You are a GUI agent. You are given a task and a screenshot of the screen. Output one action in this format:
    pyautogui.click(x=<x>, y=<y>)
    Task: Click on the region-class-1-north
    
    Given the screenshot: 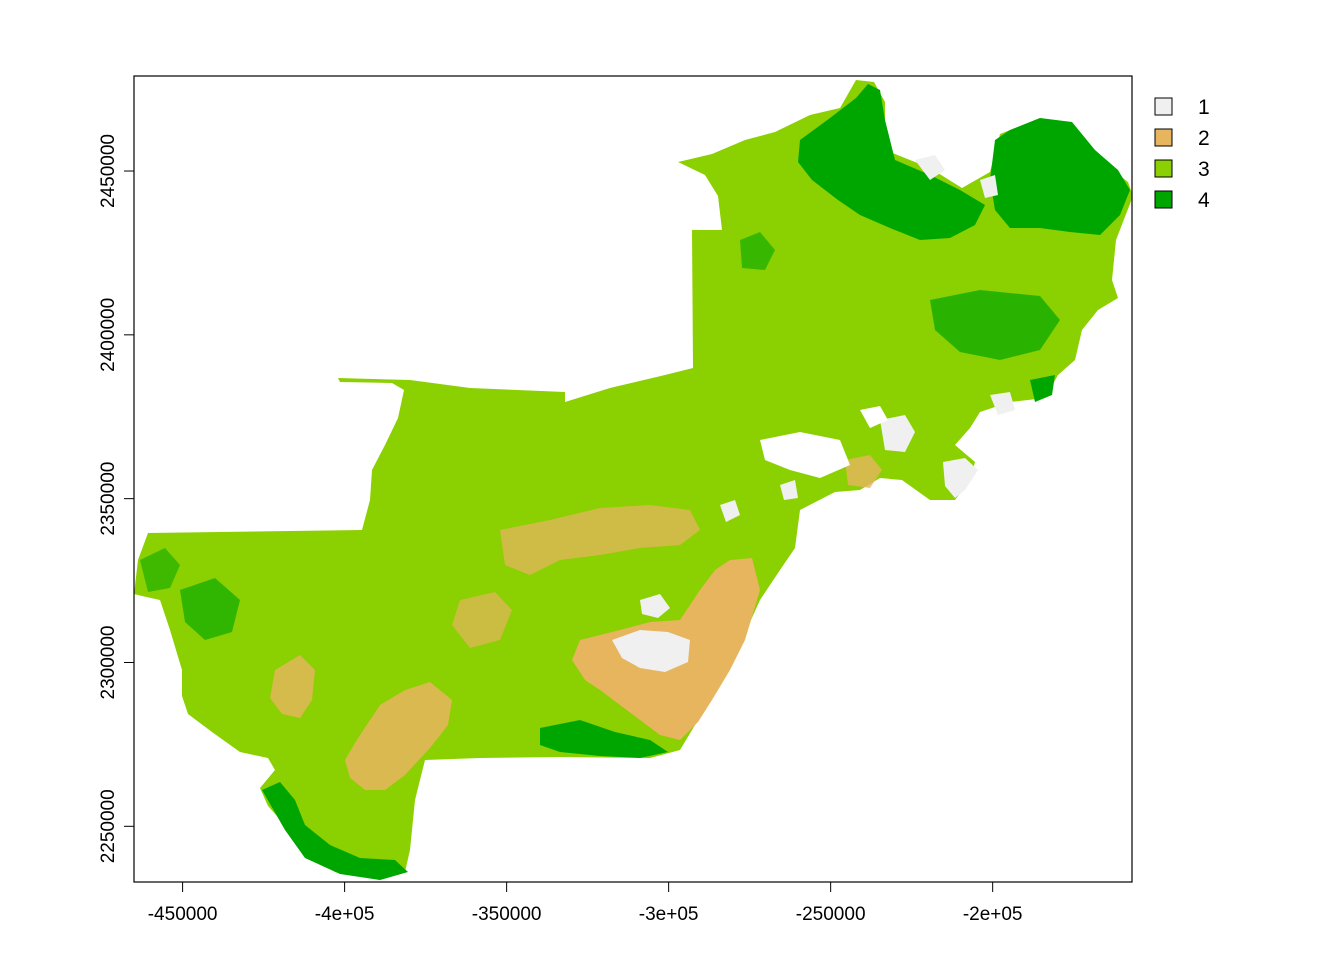 What is the action you would take?
    pyautogui.click(x=930, y=167)
    